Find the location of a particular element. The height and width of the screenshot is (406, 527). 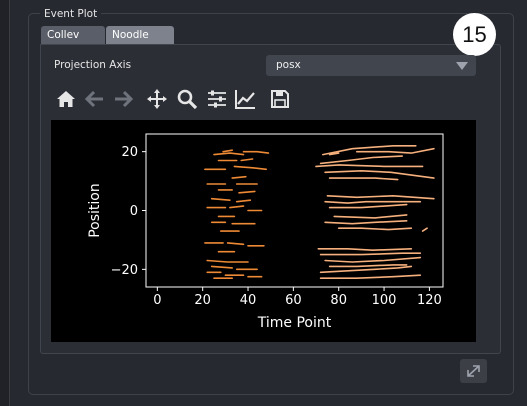

home-button is located at coordinates (66, 99).